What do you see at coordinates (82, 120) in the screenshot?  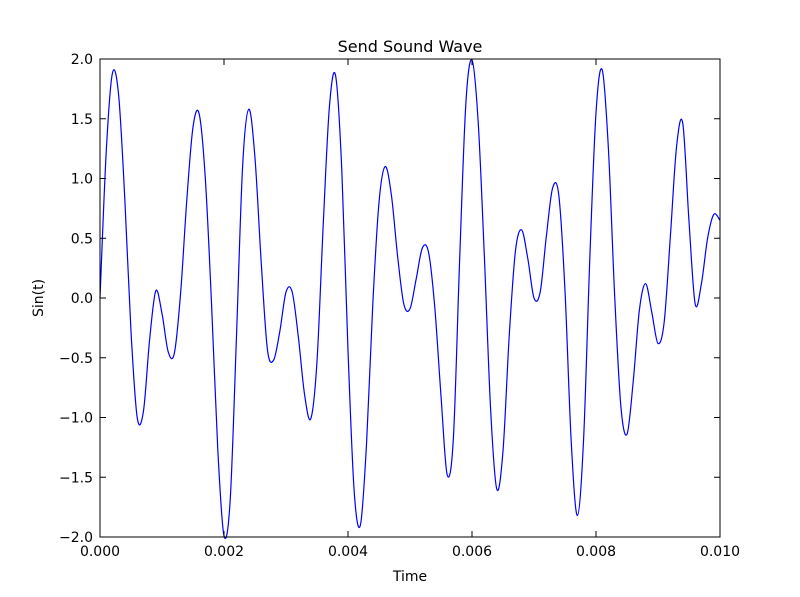 I see `y-tick-label-7: 1.5` at bounding box center [82, 120].